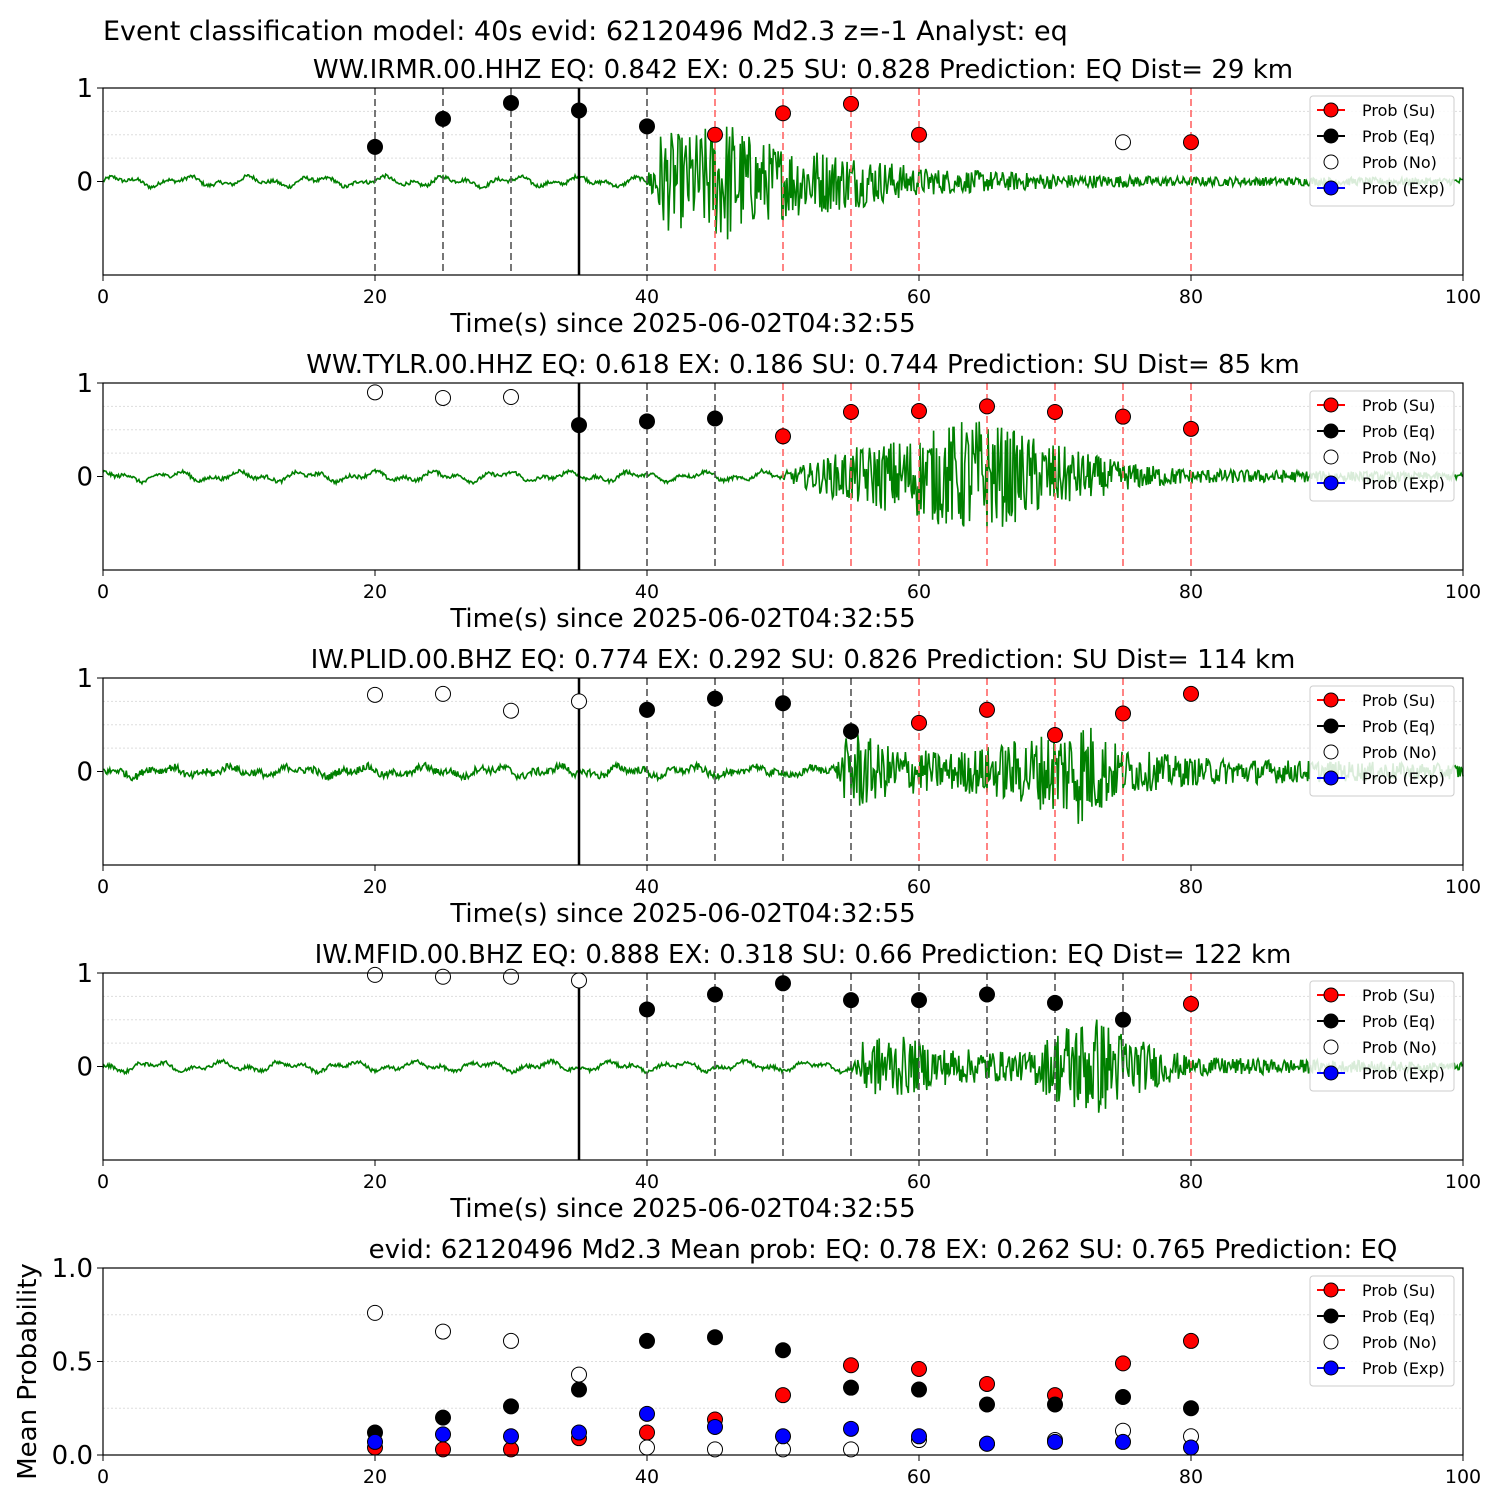 The image size is (1500, 1500). I want to click on y-tick-label: 0.0, so click(72, 1456).